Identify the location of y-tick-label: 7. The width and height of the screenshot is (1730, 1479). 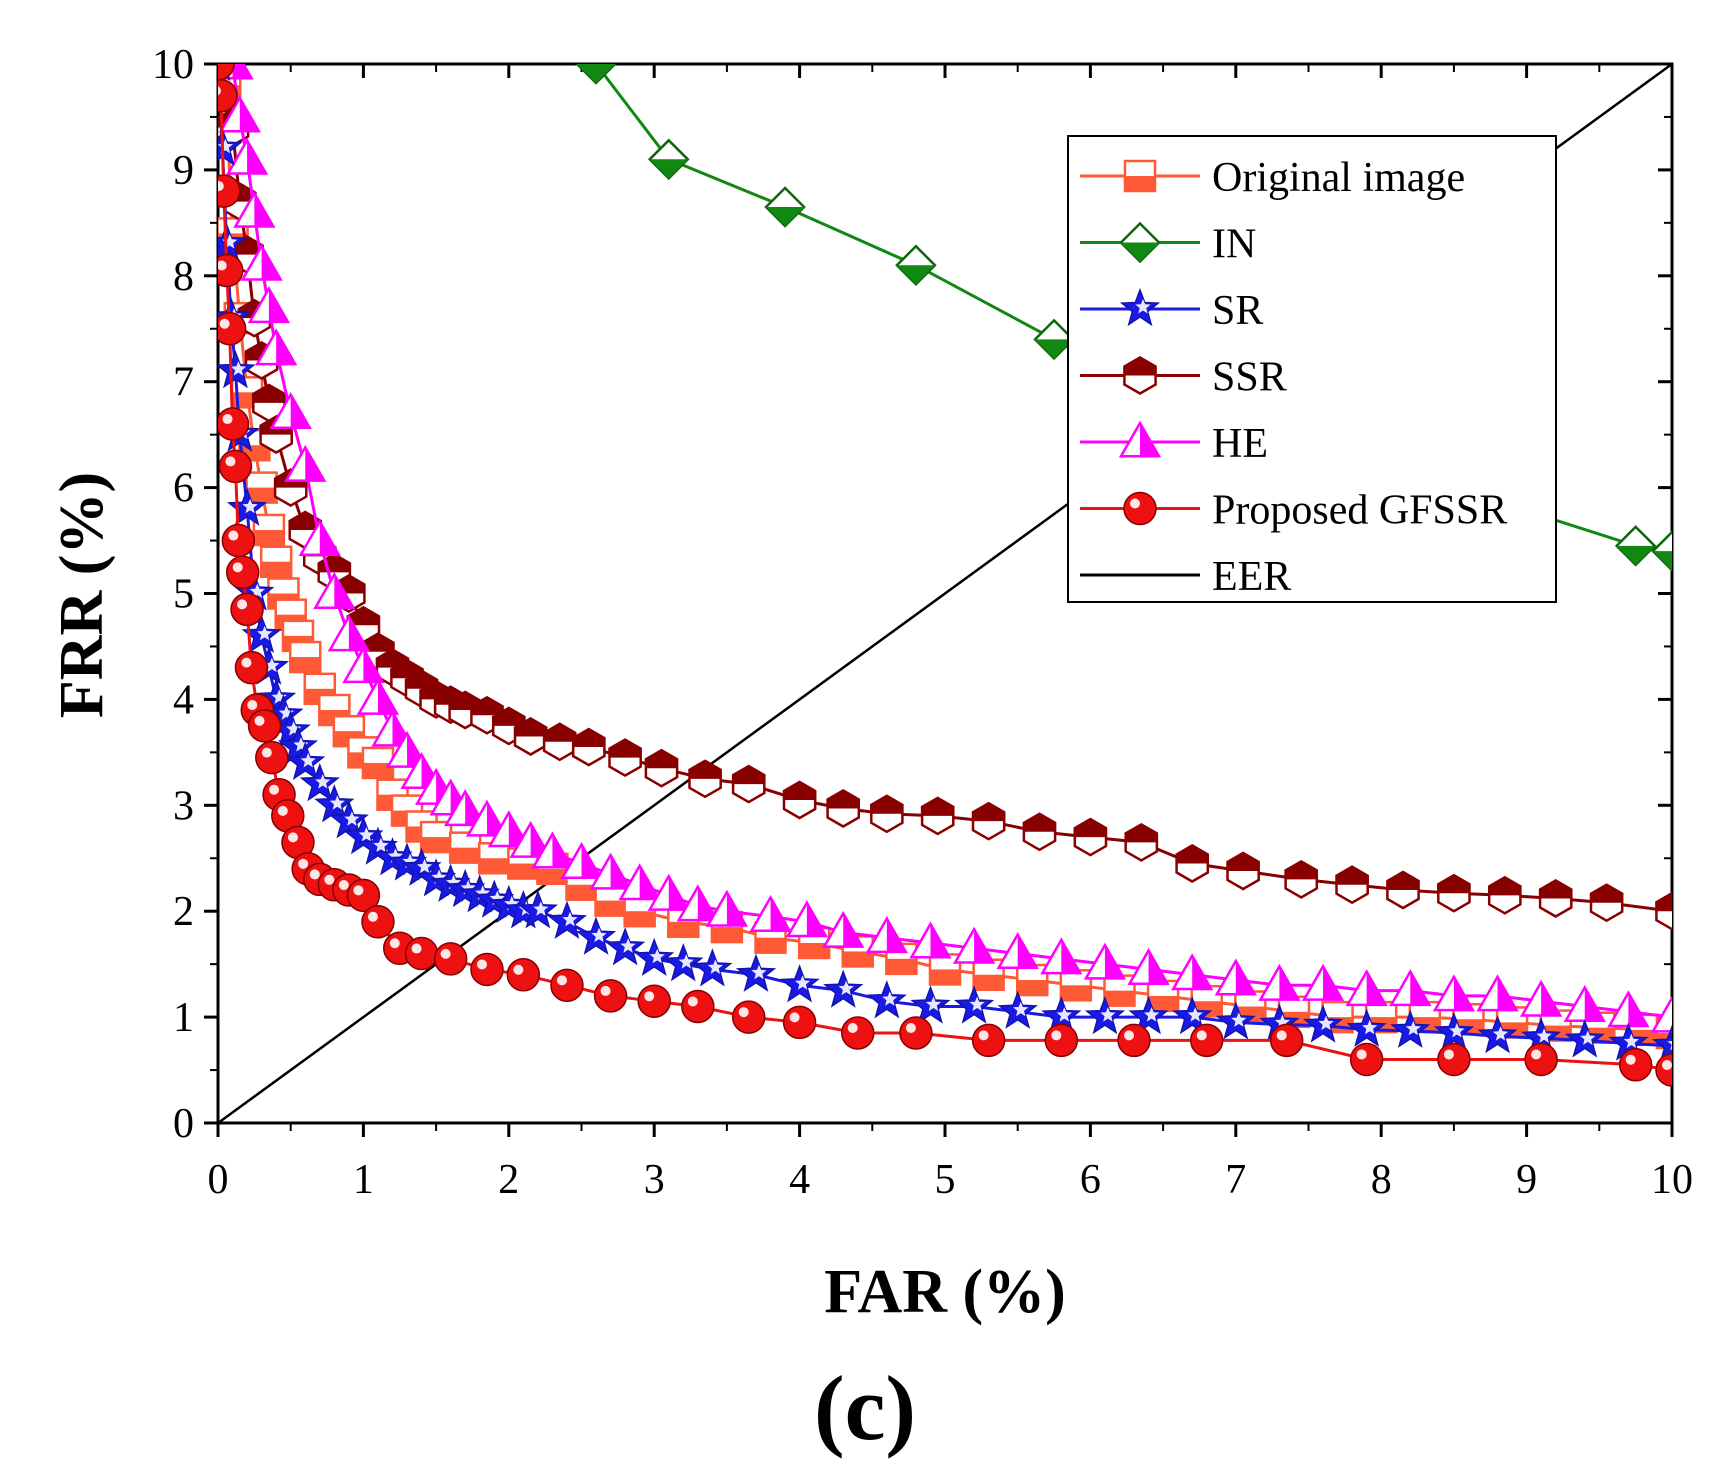
(183, 383).